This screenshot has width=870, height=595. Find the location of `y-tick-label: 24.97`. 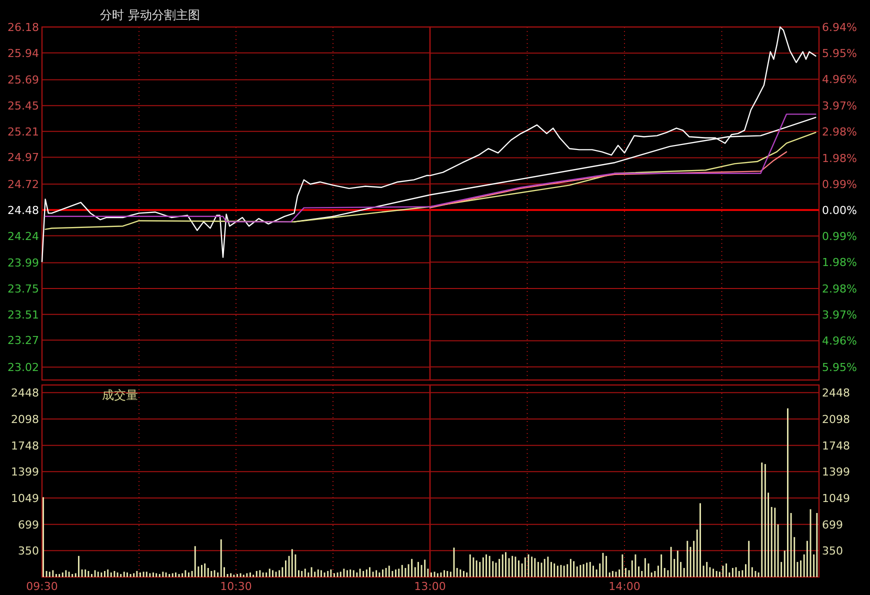

y-tick-label: 24.97 is located at coordinates (23, 157).